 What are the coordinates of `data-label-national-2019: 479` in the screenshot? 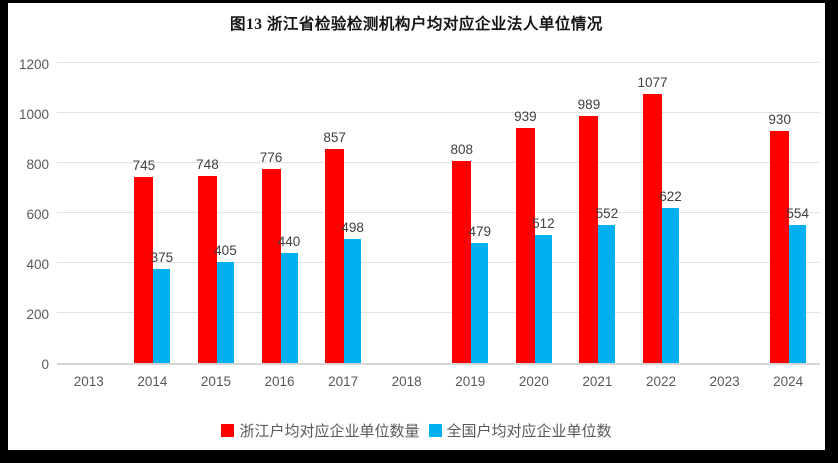 It's located at (480, 232).